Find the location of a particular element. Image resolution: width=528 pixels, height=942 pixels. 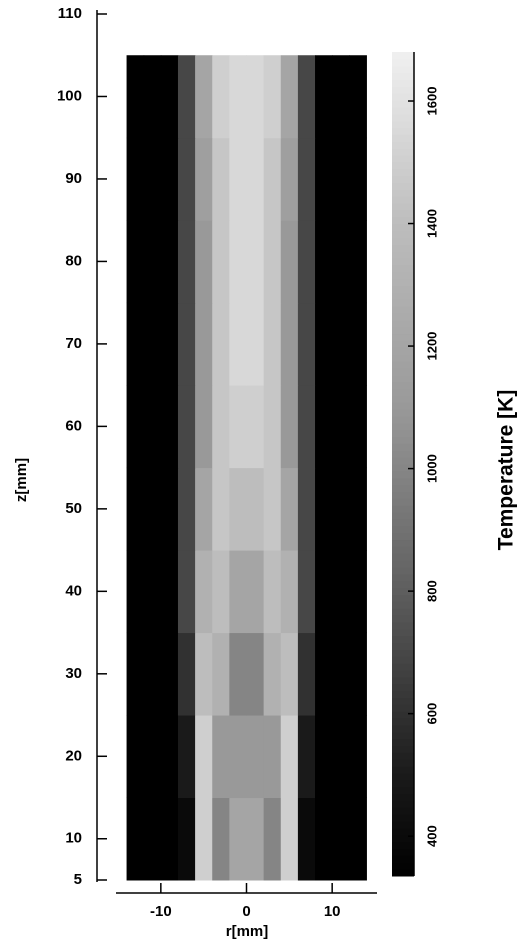

y-tick-label: 80 is located at coordinates (73, 260).